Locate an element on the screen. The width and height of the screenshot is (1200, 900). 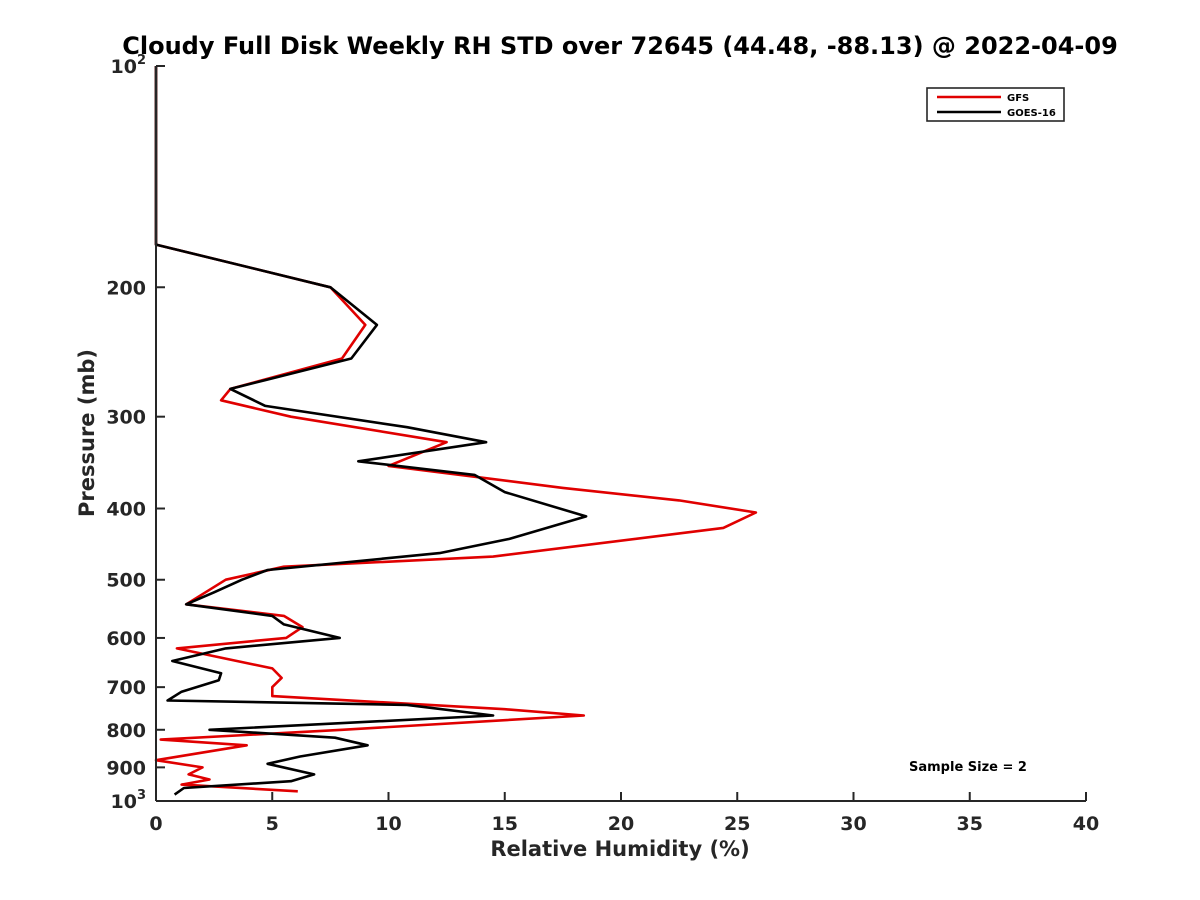
legend: GFS GOES-16 is located at coordinates (995, 104).